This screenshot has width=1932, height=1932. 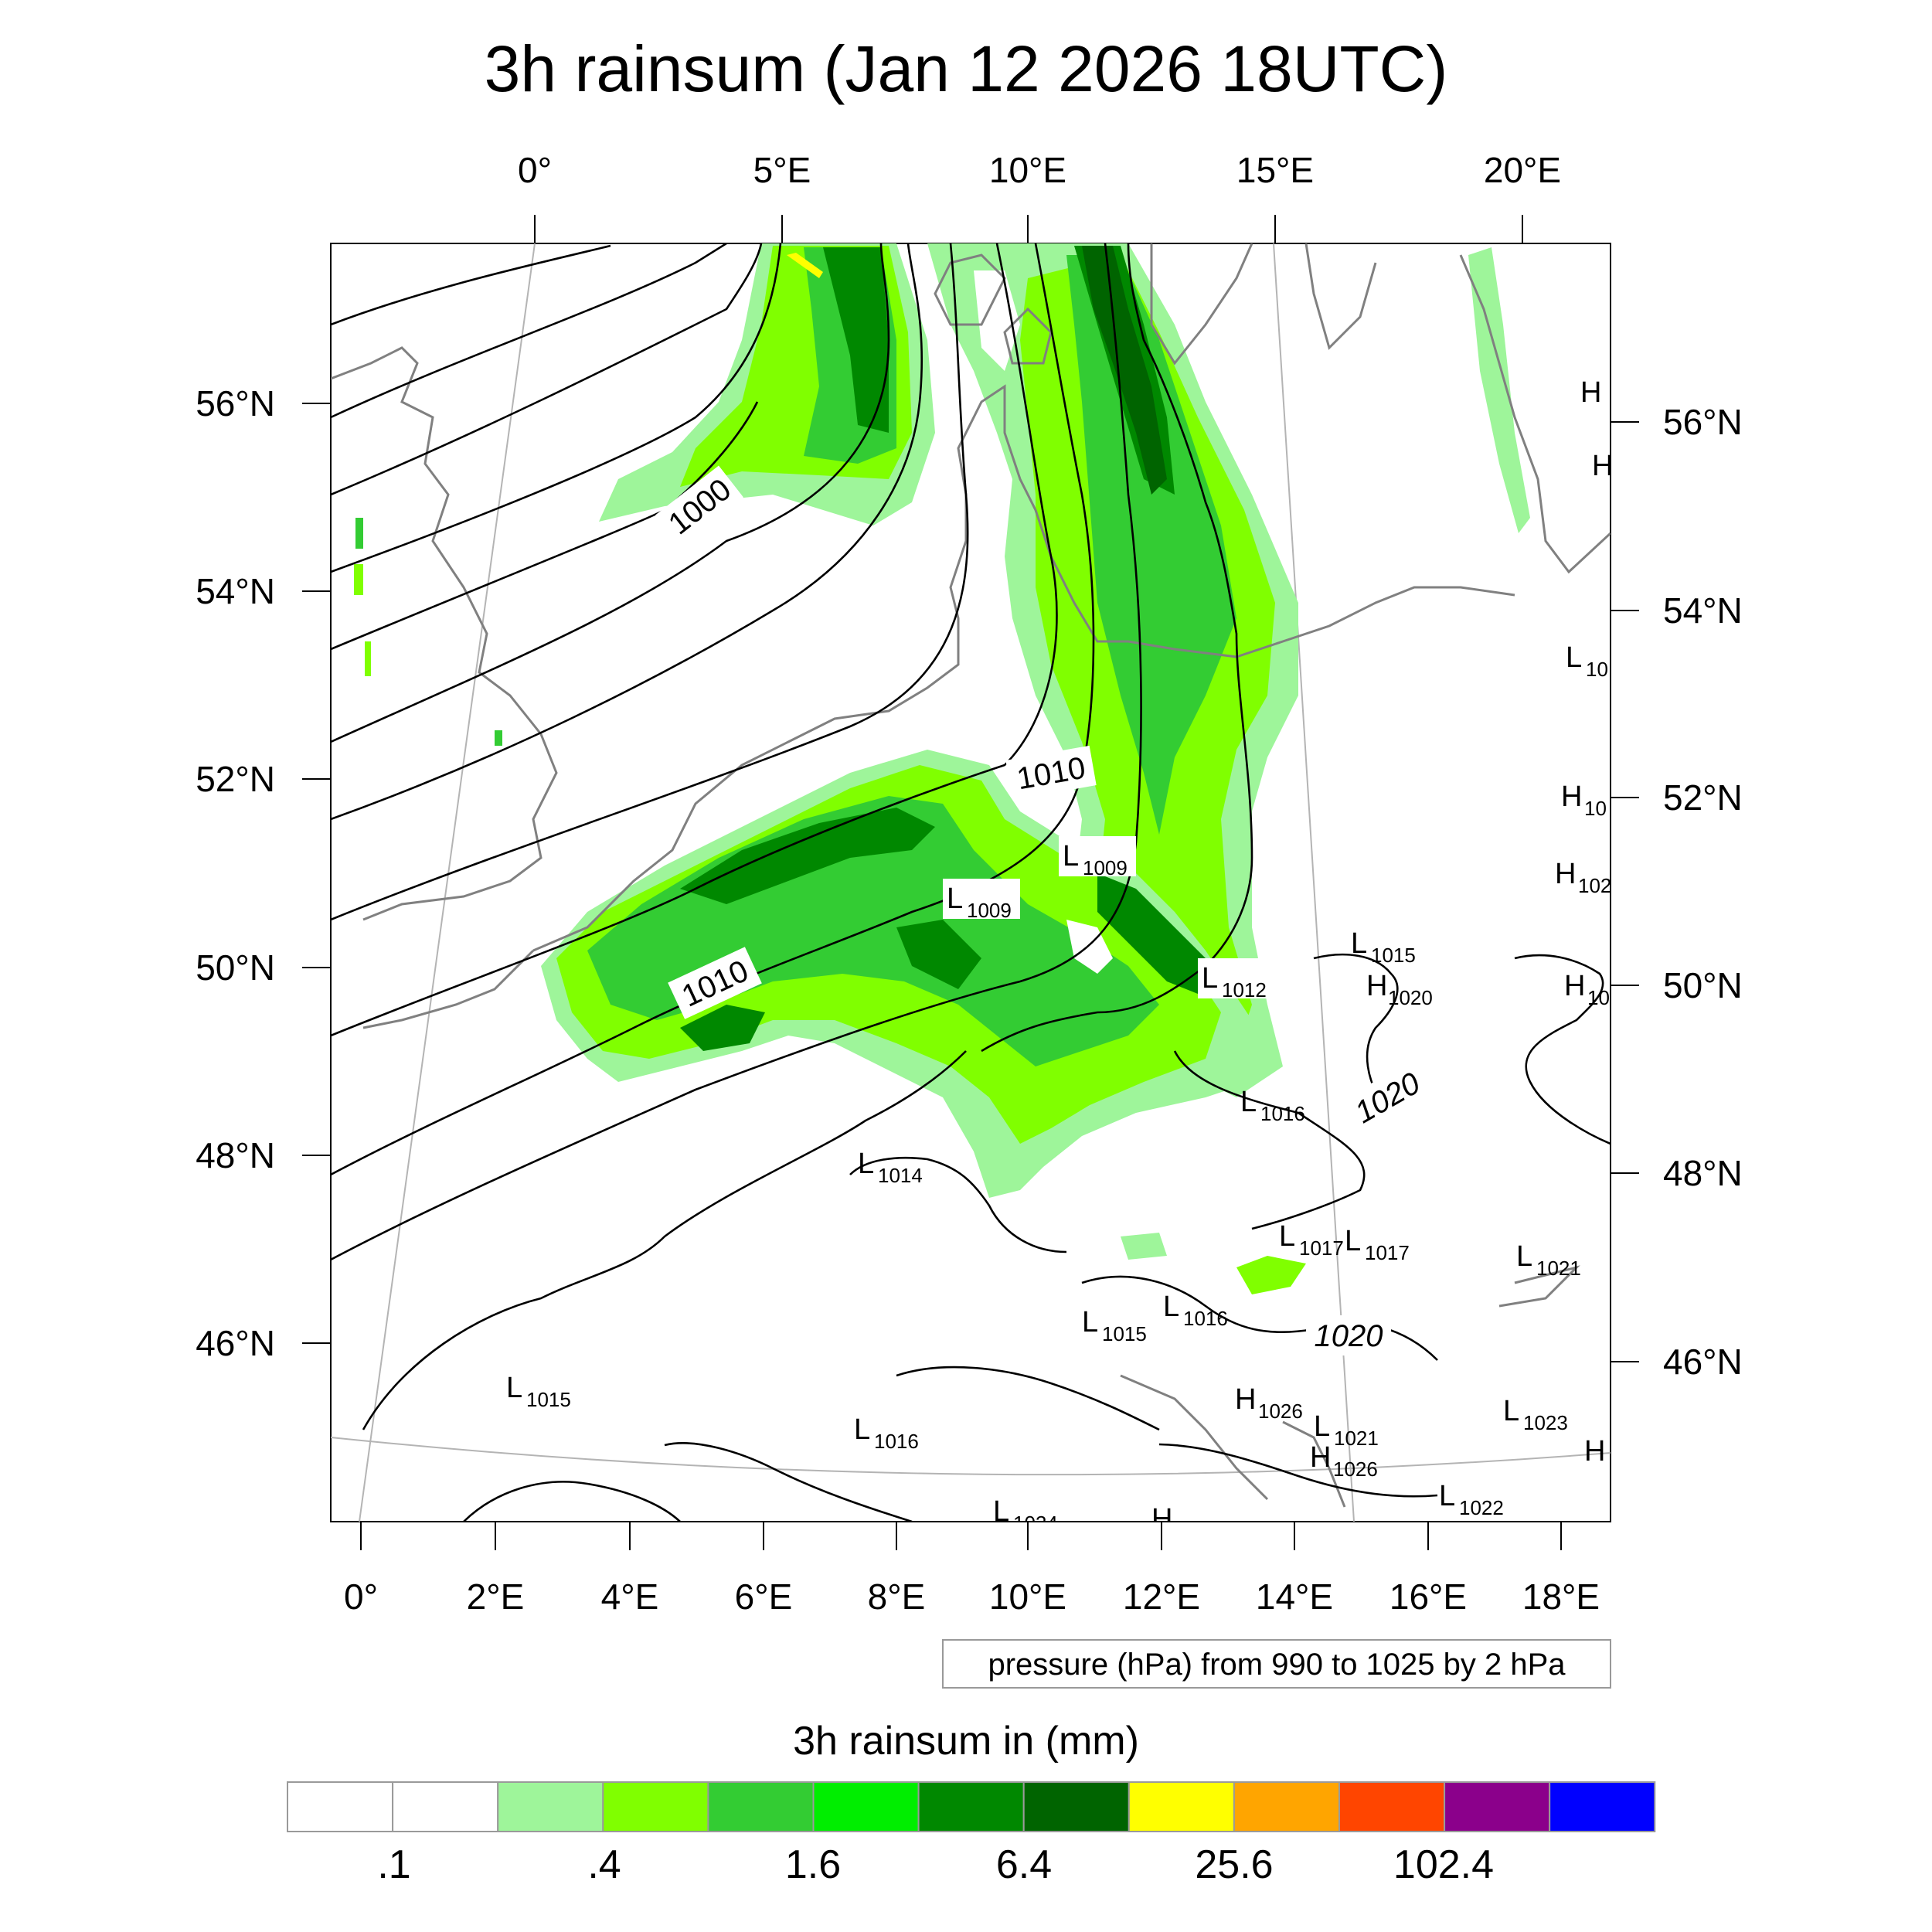 What do you see at coordinates (1399, 990) in the screenshot?
I see `pressure-center: H 1020` at bounding box center [1399, 990].